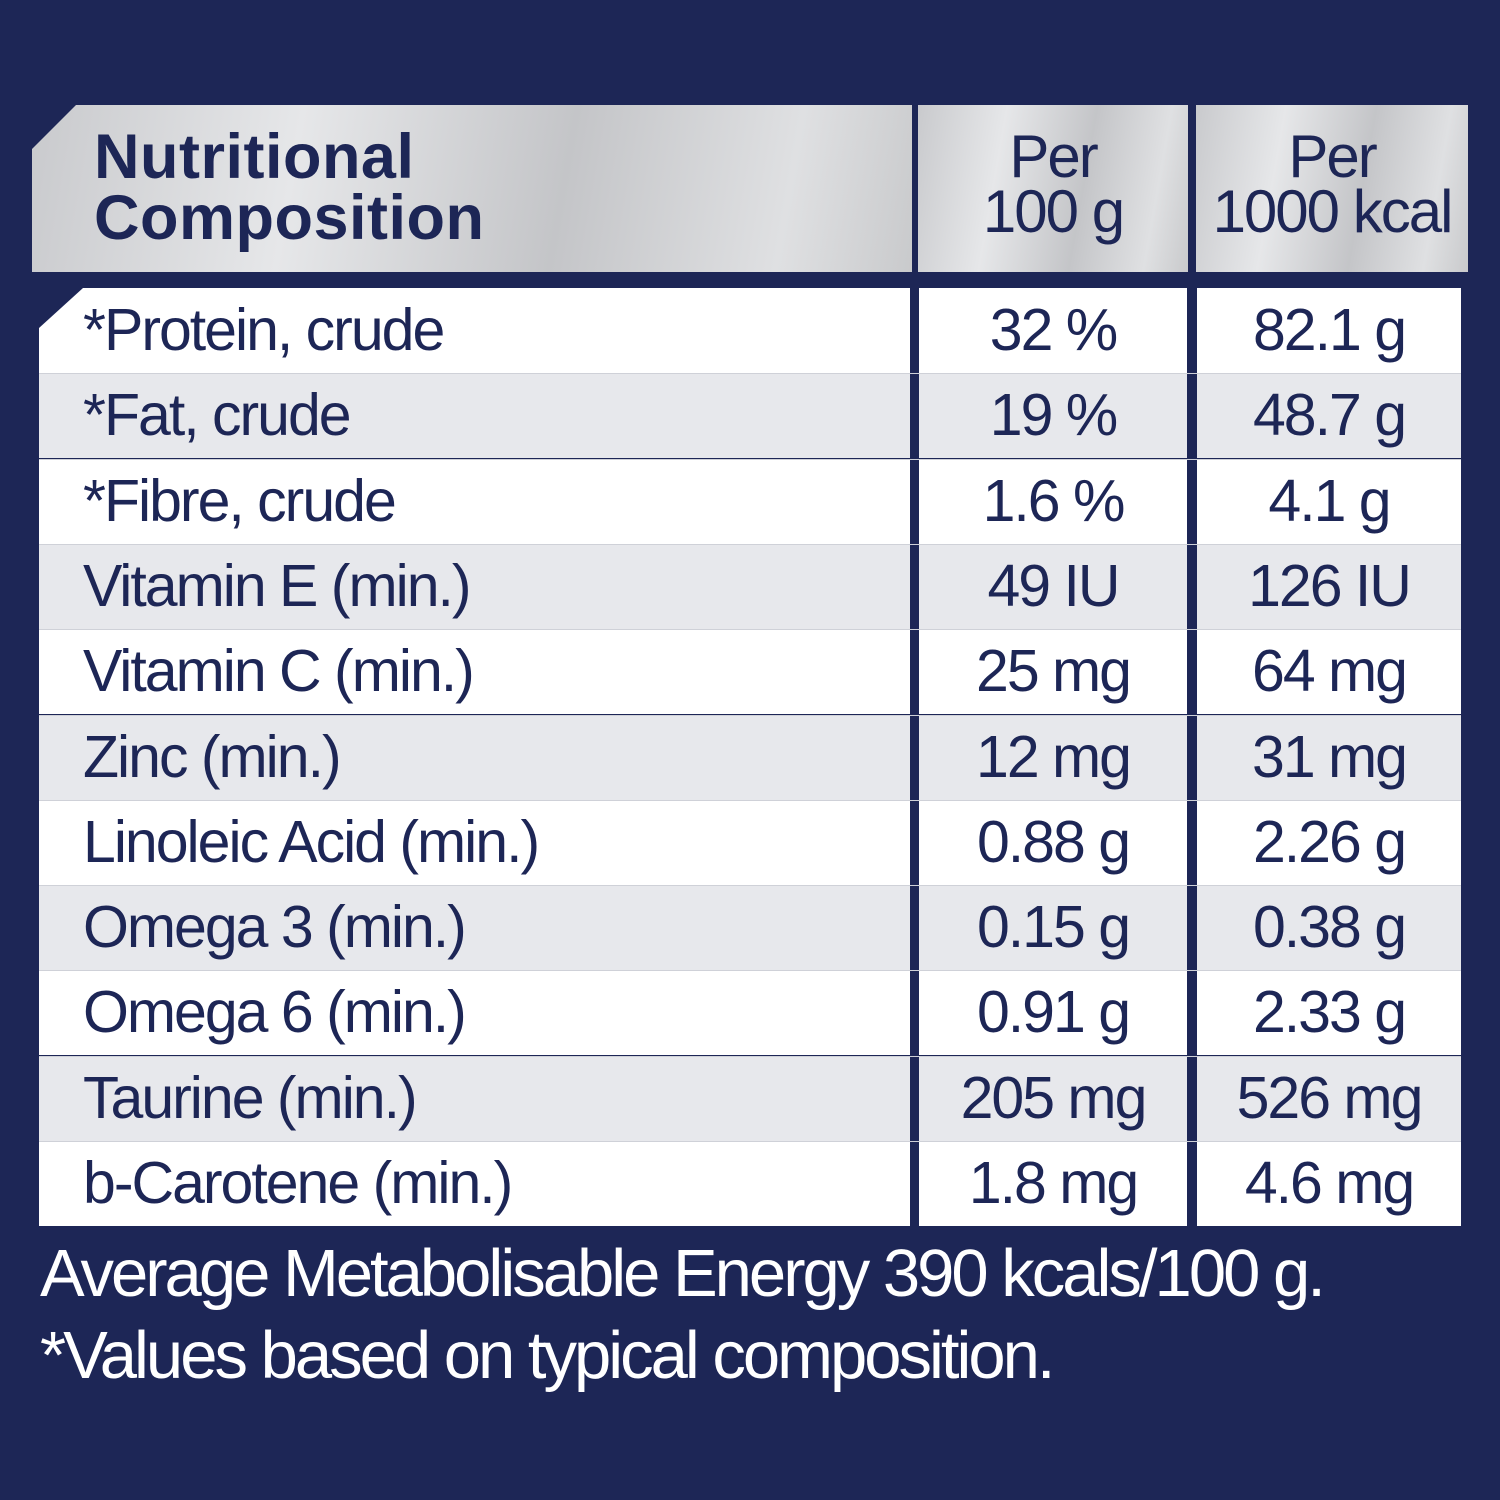 The width and height of the screenshot is (1500, 1500). What do you see at coordinates (474, 416) in the screenshot?
I see `nutrient-name: *Fat, crude` at bounding box center [474, 416].